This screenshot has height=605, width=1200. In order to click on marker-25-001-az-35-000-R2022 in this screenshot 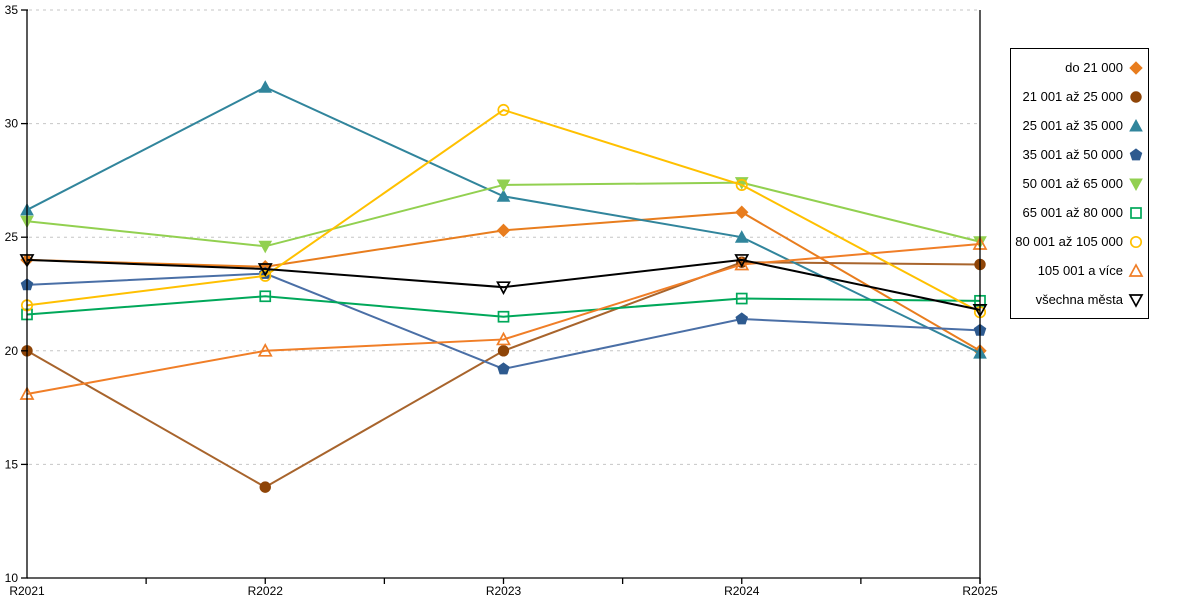, I will do `click(265, 86)`.